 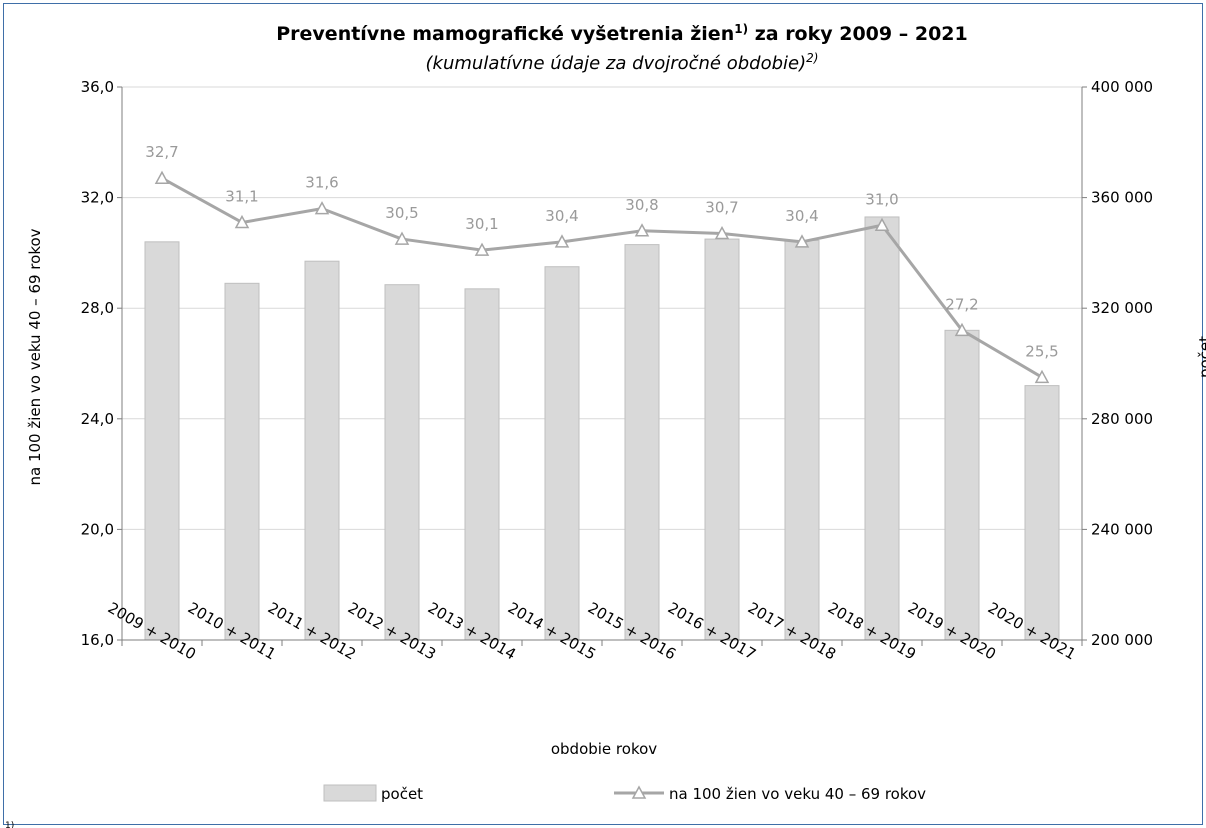 I want to click on right-tick-label: 200 000, so click(x=1122, y=640).